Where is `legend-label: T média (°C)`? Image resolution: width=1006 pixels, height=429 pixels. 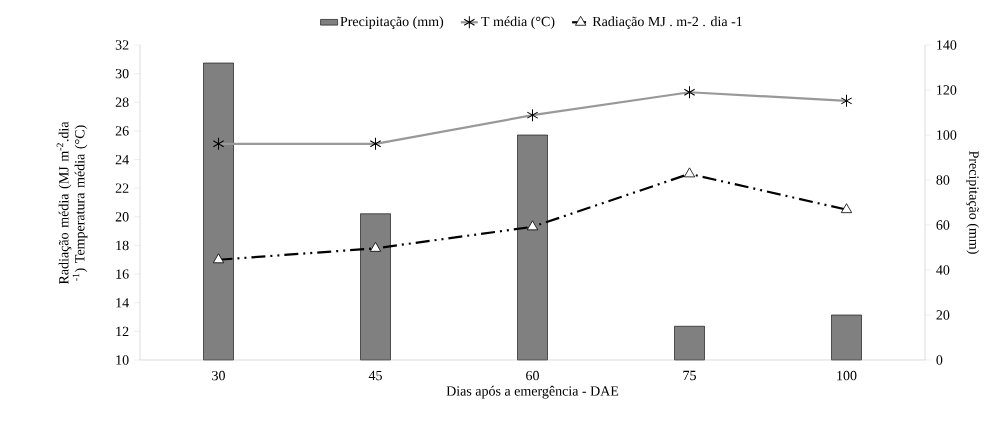
legend-label: T média (°C) is located at coordinates (518, 23).